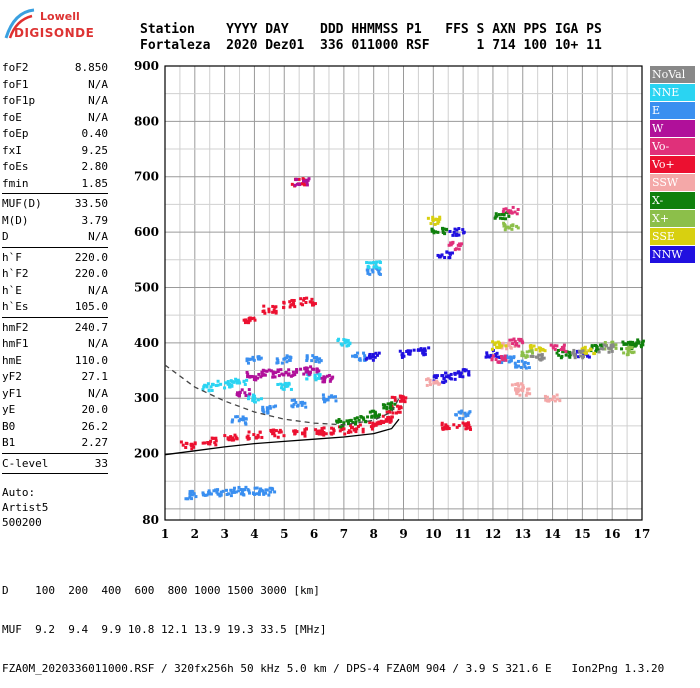 Image resolution: width=700 pixels, height=688 pixels. What do you see at coordinates (672, 254) in the screenshot?
I see `legend-item: NNW` at bounding box center [672, 254].